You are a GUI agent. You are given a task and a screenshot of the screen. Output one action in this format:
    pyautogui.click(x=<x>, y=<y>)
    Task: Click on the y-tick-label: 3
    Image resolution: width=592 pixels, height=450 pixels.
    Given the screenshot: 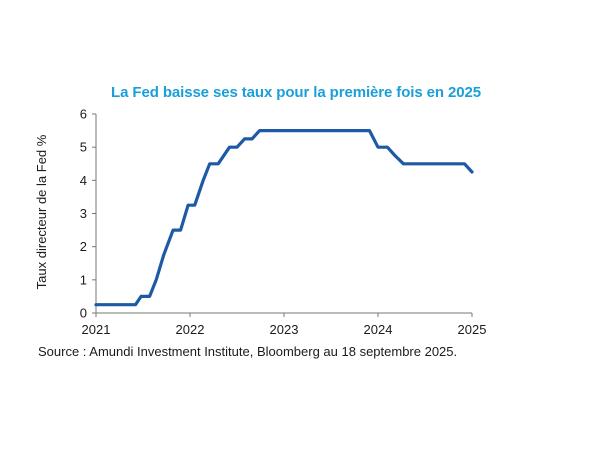 What is the action you would take?
    pyautogui.click(x=83, y=213)
    